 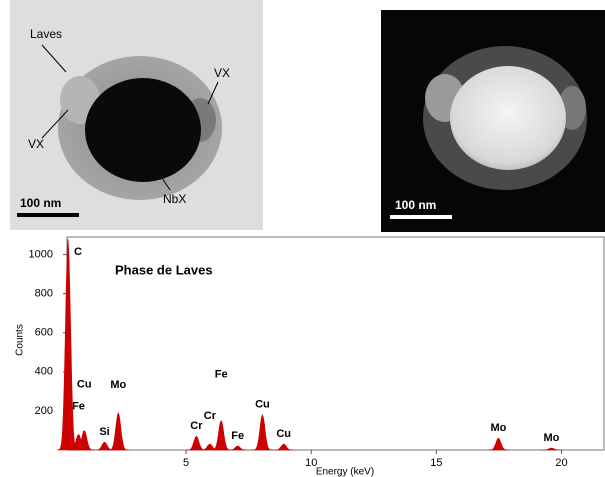 What do you see at coordinates (20, 340) in the screenshot?
I see `y-axis-label: Counts` at bounding box center [20, 340].